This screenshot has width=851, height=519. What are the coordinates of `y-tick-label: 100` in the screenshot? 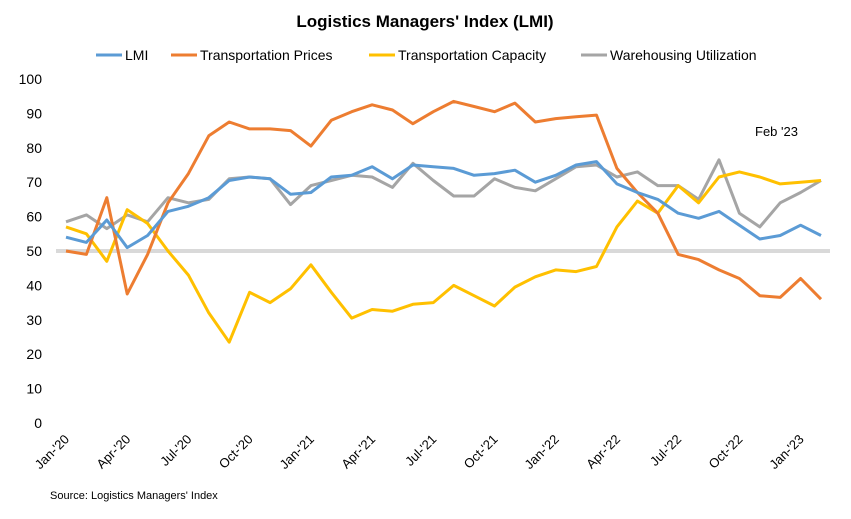 It's located at (31, 79).